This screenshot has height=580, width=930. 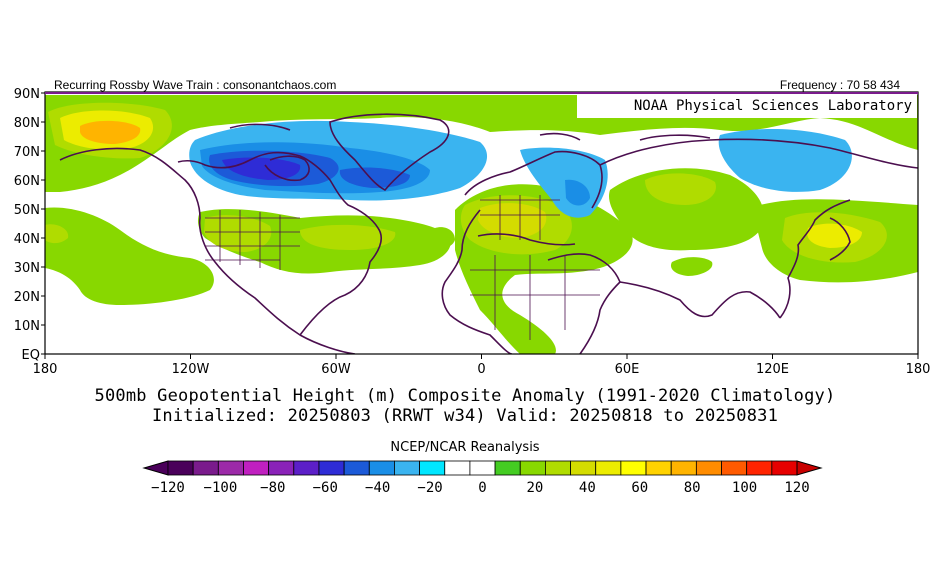 What do you see at coordinates (129, 256) in the screenshot?
I see `anomaly-positive-subtropic-west` at bounding box center [129, 256].